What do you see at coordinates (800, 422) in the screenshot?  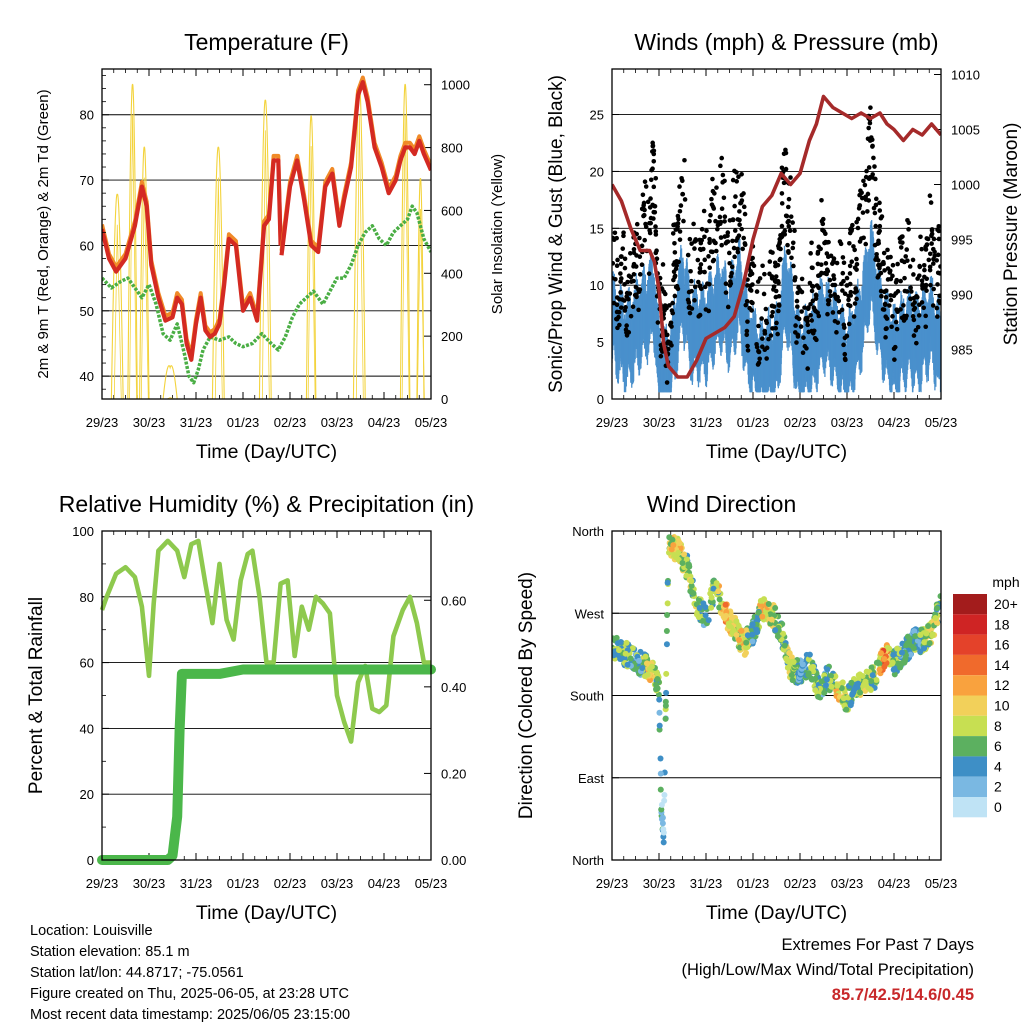 I see `x-tick-label: 02/23` at bounding box center [800, 422].